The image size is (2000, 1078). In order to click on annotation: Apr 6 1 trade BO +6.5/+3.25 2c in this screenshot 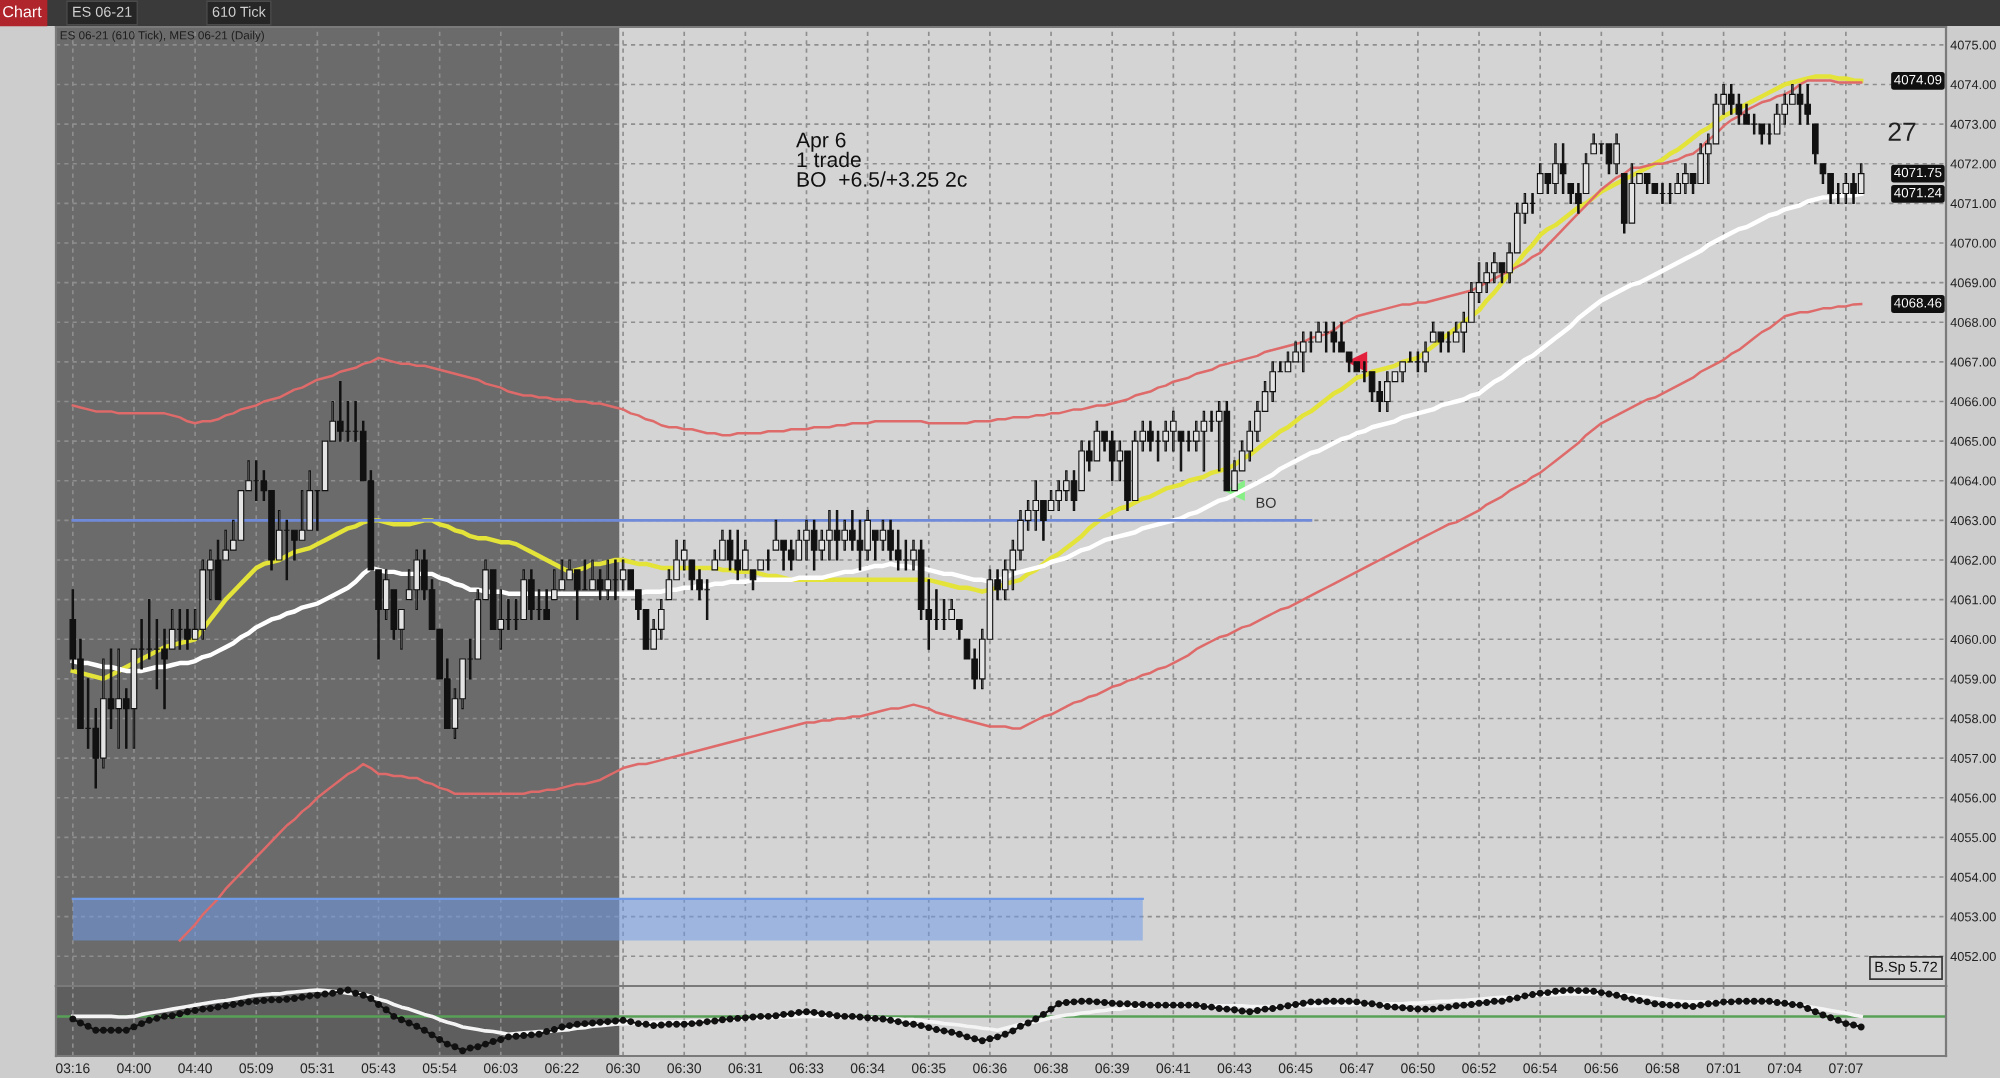, I will do `click(881, 159)`.